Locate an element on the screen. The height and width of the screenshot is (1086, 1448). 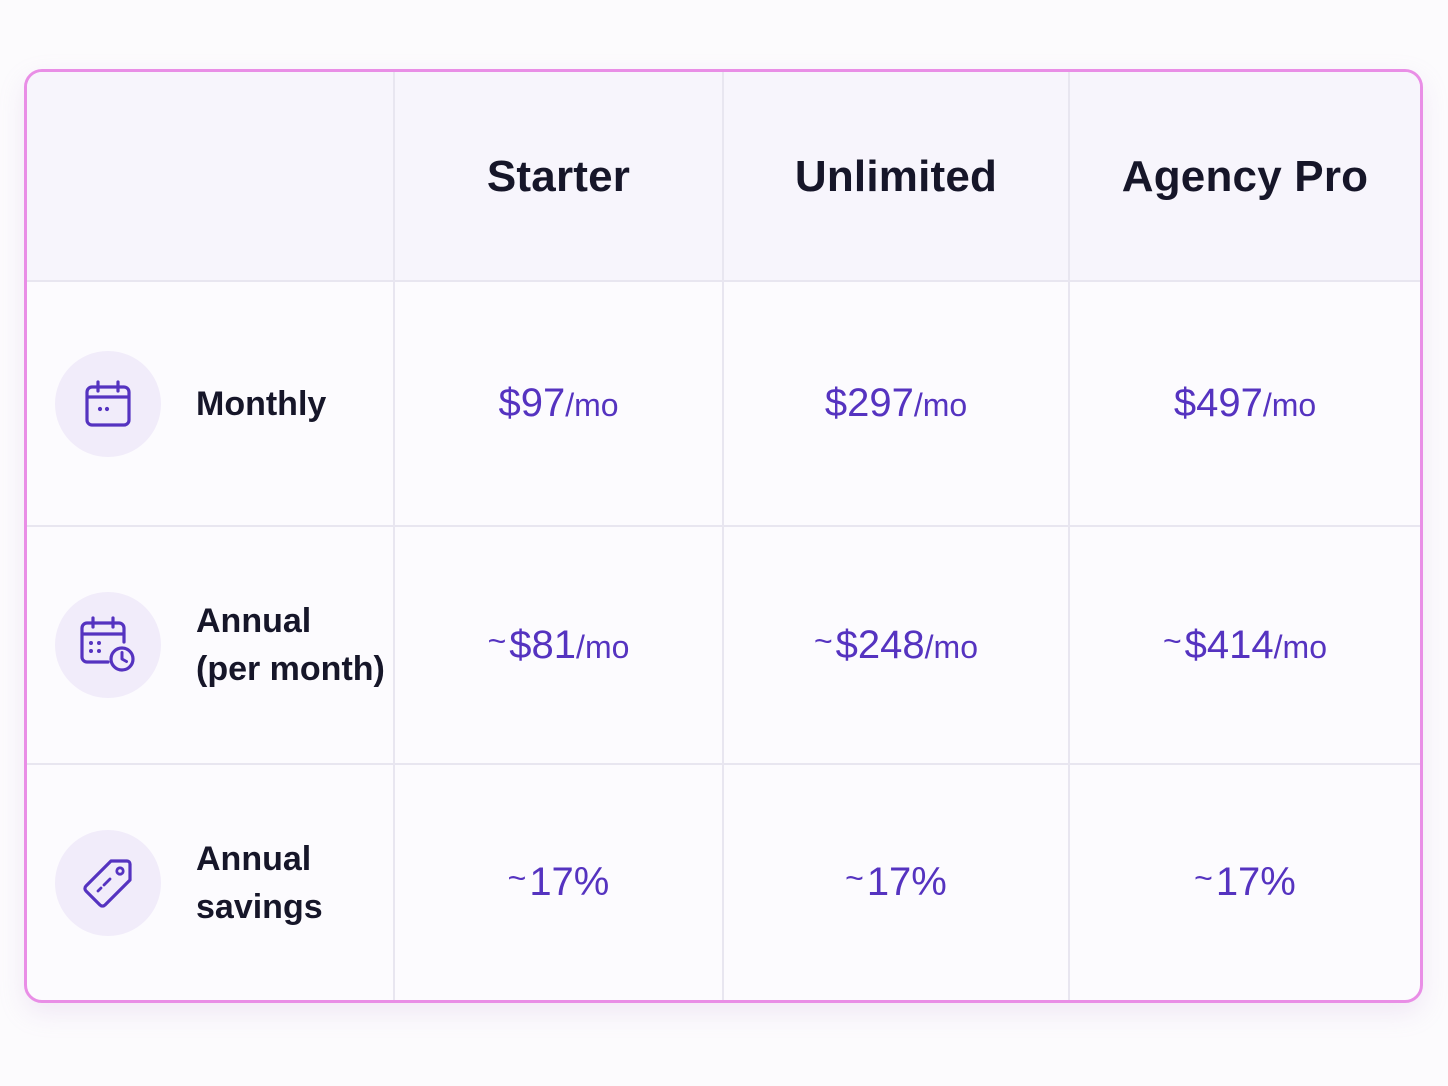
price-cell-agency-pro-annual: ~$414/mo is located at coordinates (1245, 646).